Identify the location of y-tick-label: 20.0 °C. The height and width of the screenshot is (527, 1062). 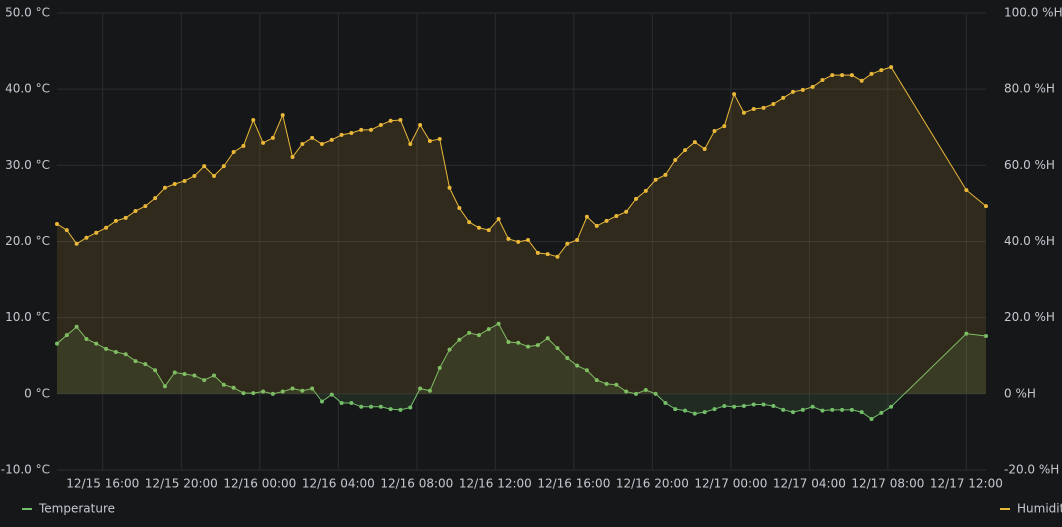
(27, 241).